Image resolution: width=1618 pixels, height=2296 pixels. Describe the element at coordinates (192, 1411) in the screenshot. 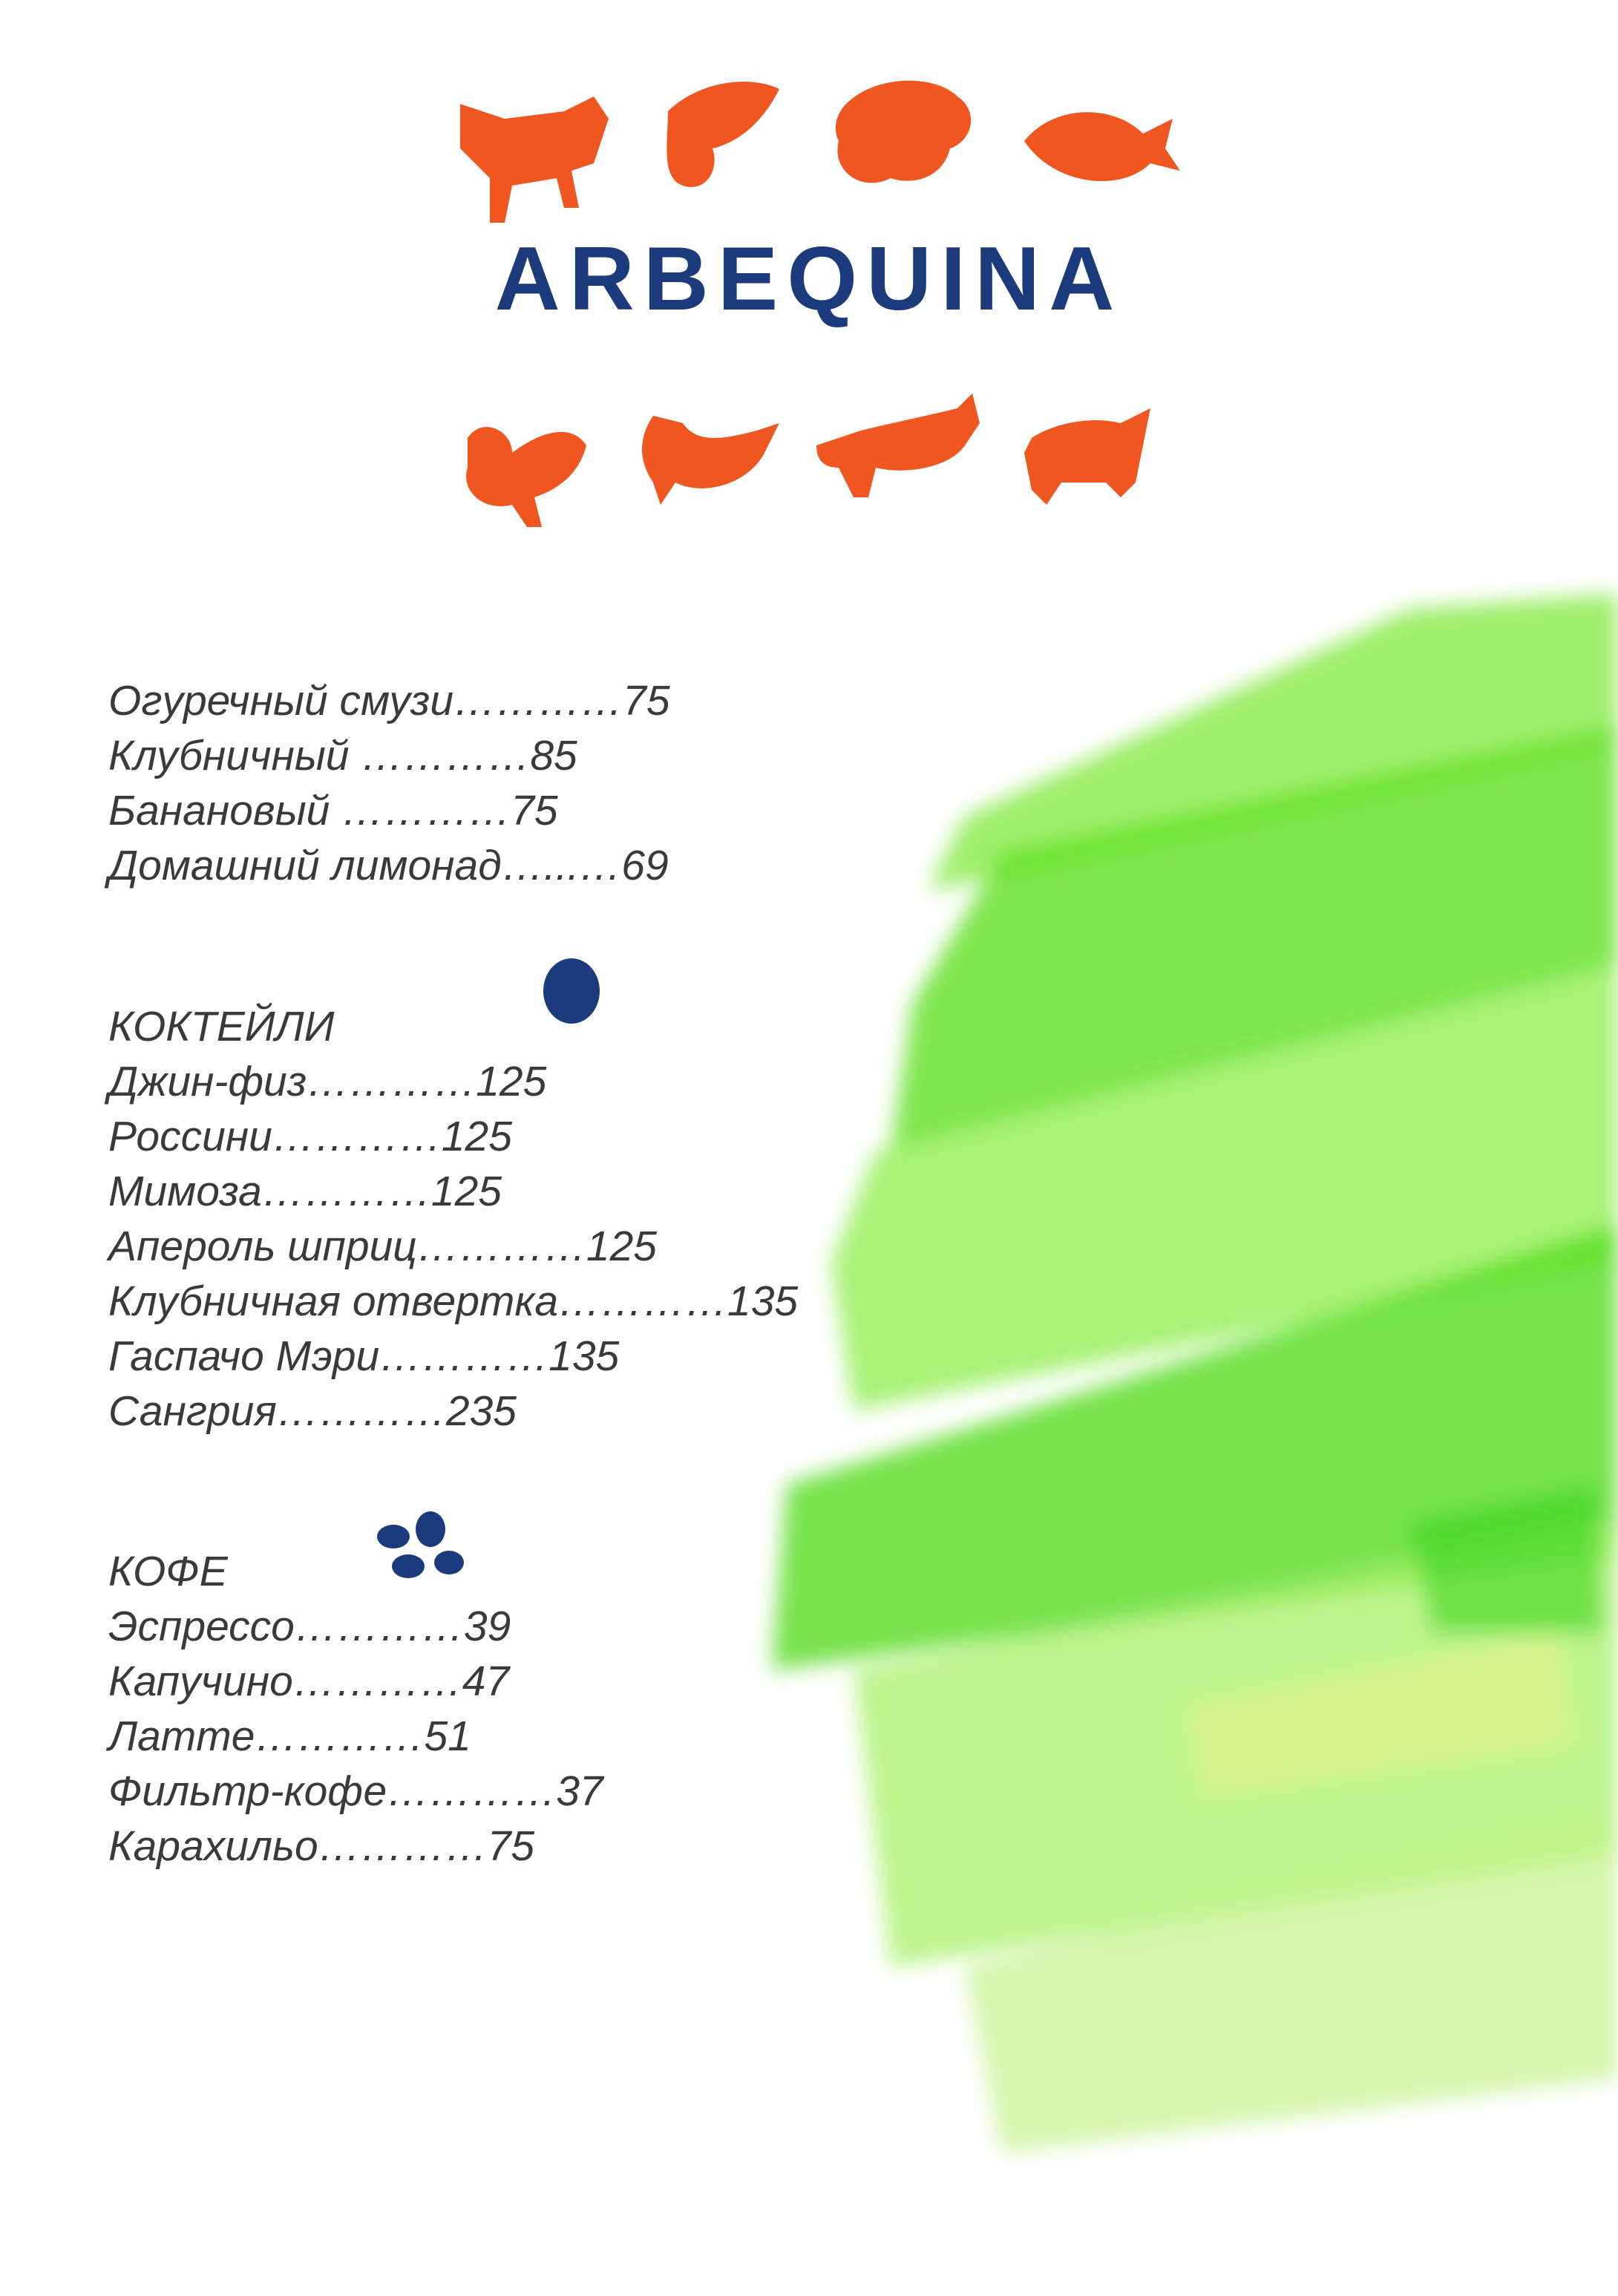

I see `item-name: Сангрия` at that location.